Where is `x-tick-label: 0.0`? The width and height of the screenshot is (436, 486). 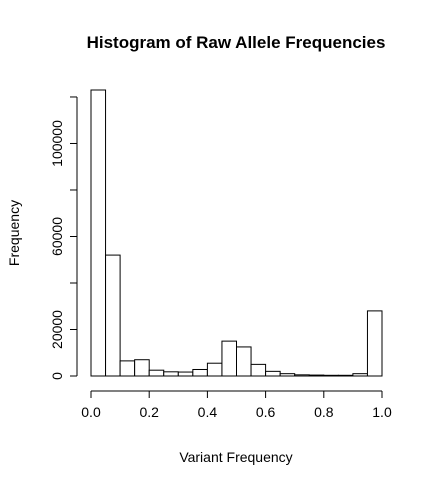
x-tick-label: 0.0 is located at coordinates (91, 412).